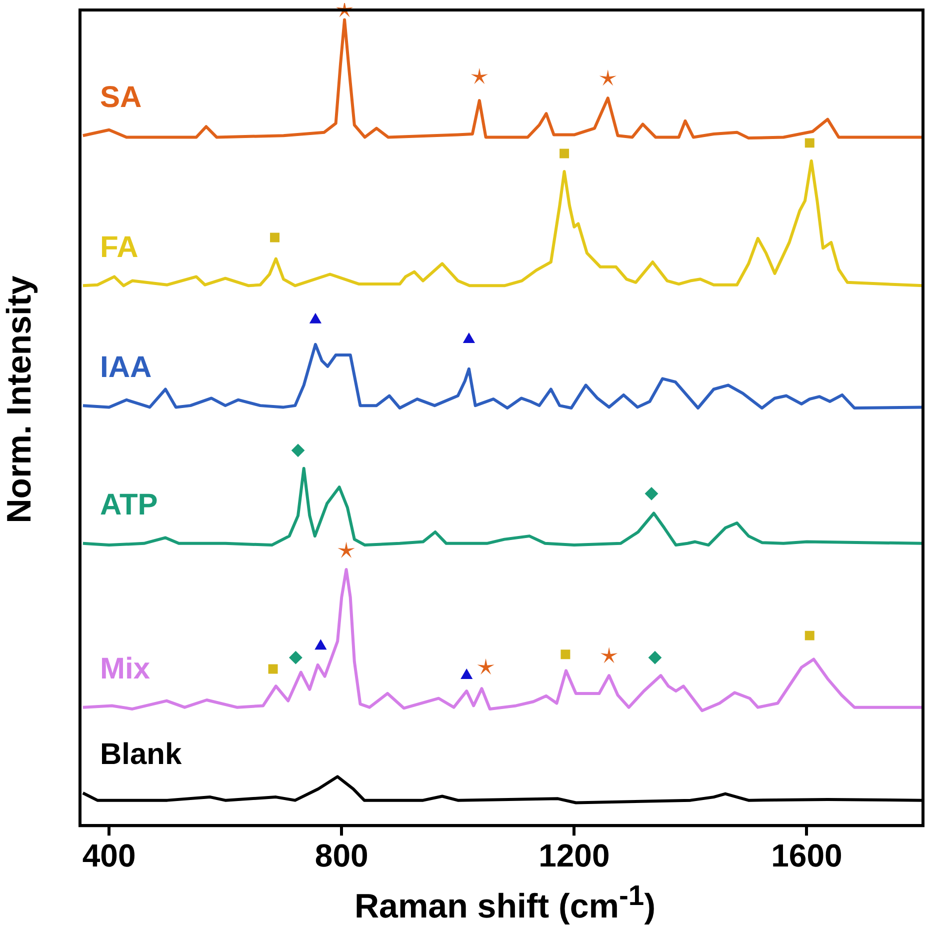  What do you see at coordinates (121, 97) in the screenshot?
I see `series-label: SA` at bounding box center [121, 97].